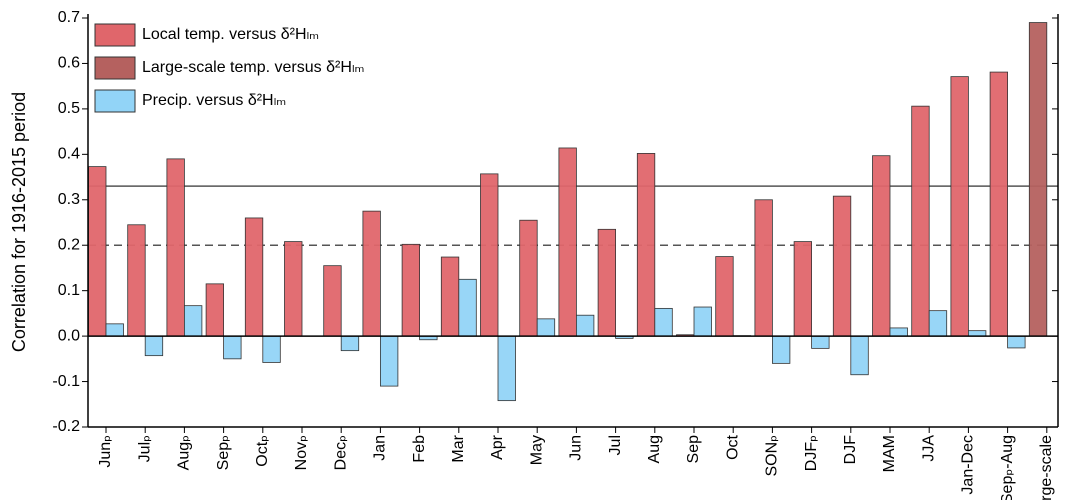 This screenshot has width=1066, height=500. I want to click on x-tick-label: Sep, so click(693, 449).